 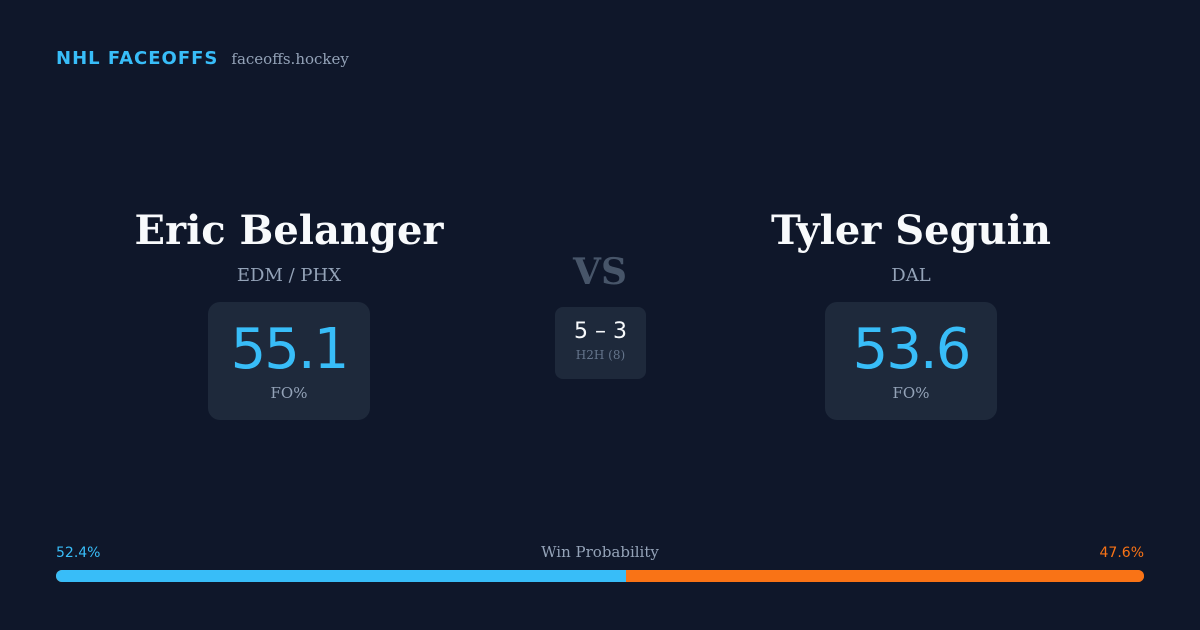 I want to click on faceoff-pct-value: 55.1, so click(x=290, y=349).